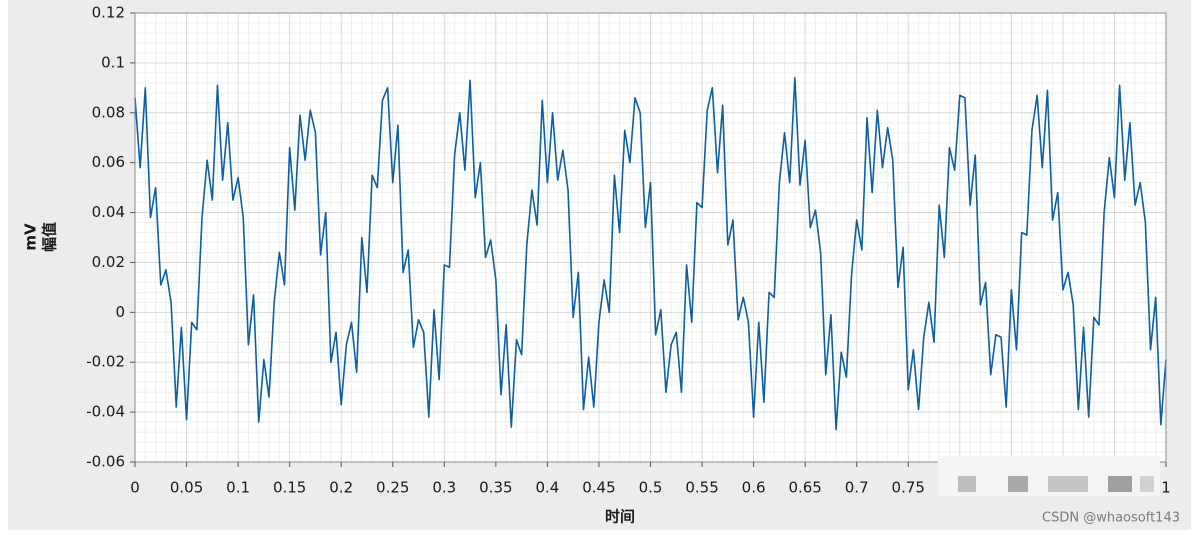 The height and width of the screenshot is (535, 1197). What do you see at coordinates (804, 488) in the screenshot?
I see `x-tick-label: 0.65` at bounding box center [804, 488].